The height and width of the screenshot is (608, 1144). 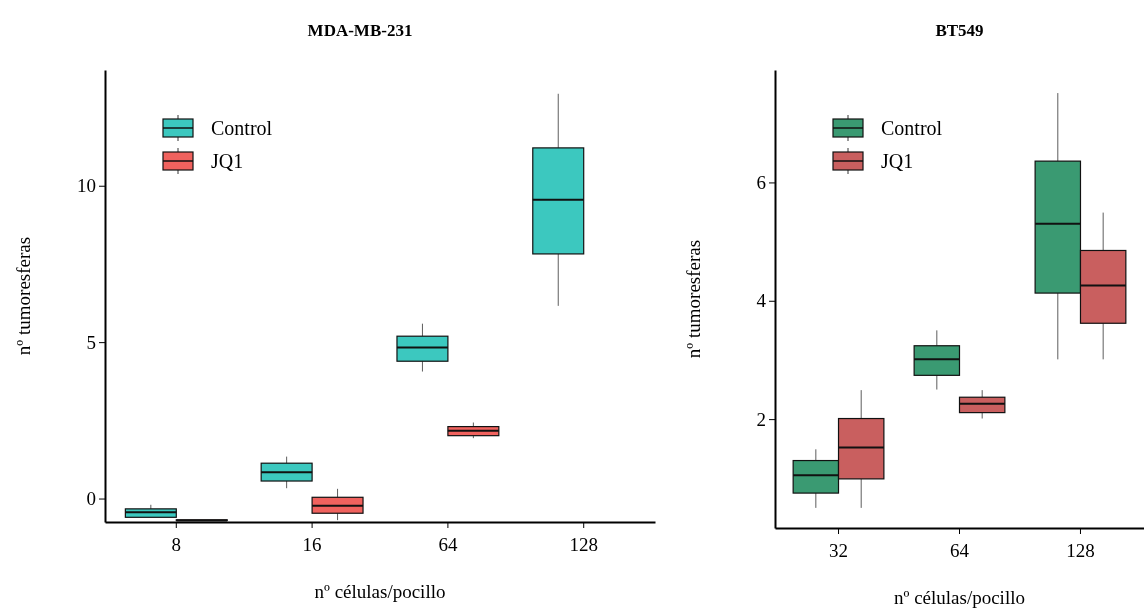 I want to click on x-tick-label: 16, so click(x=312, y=545).